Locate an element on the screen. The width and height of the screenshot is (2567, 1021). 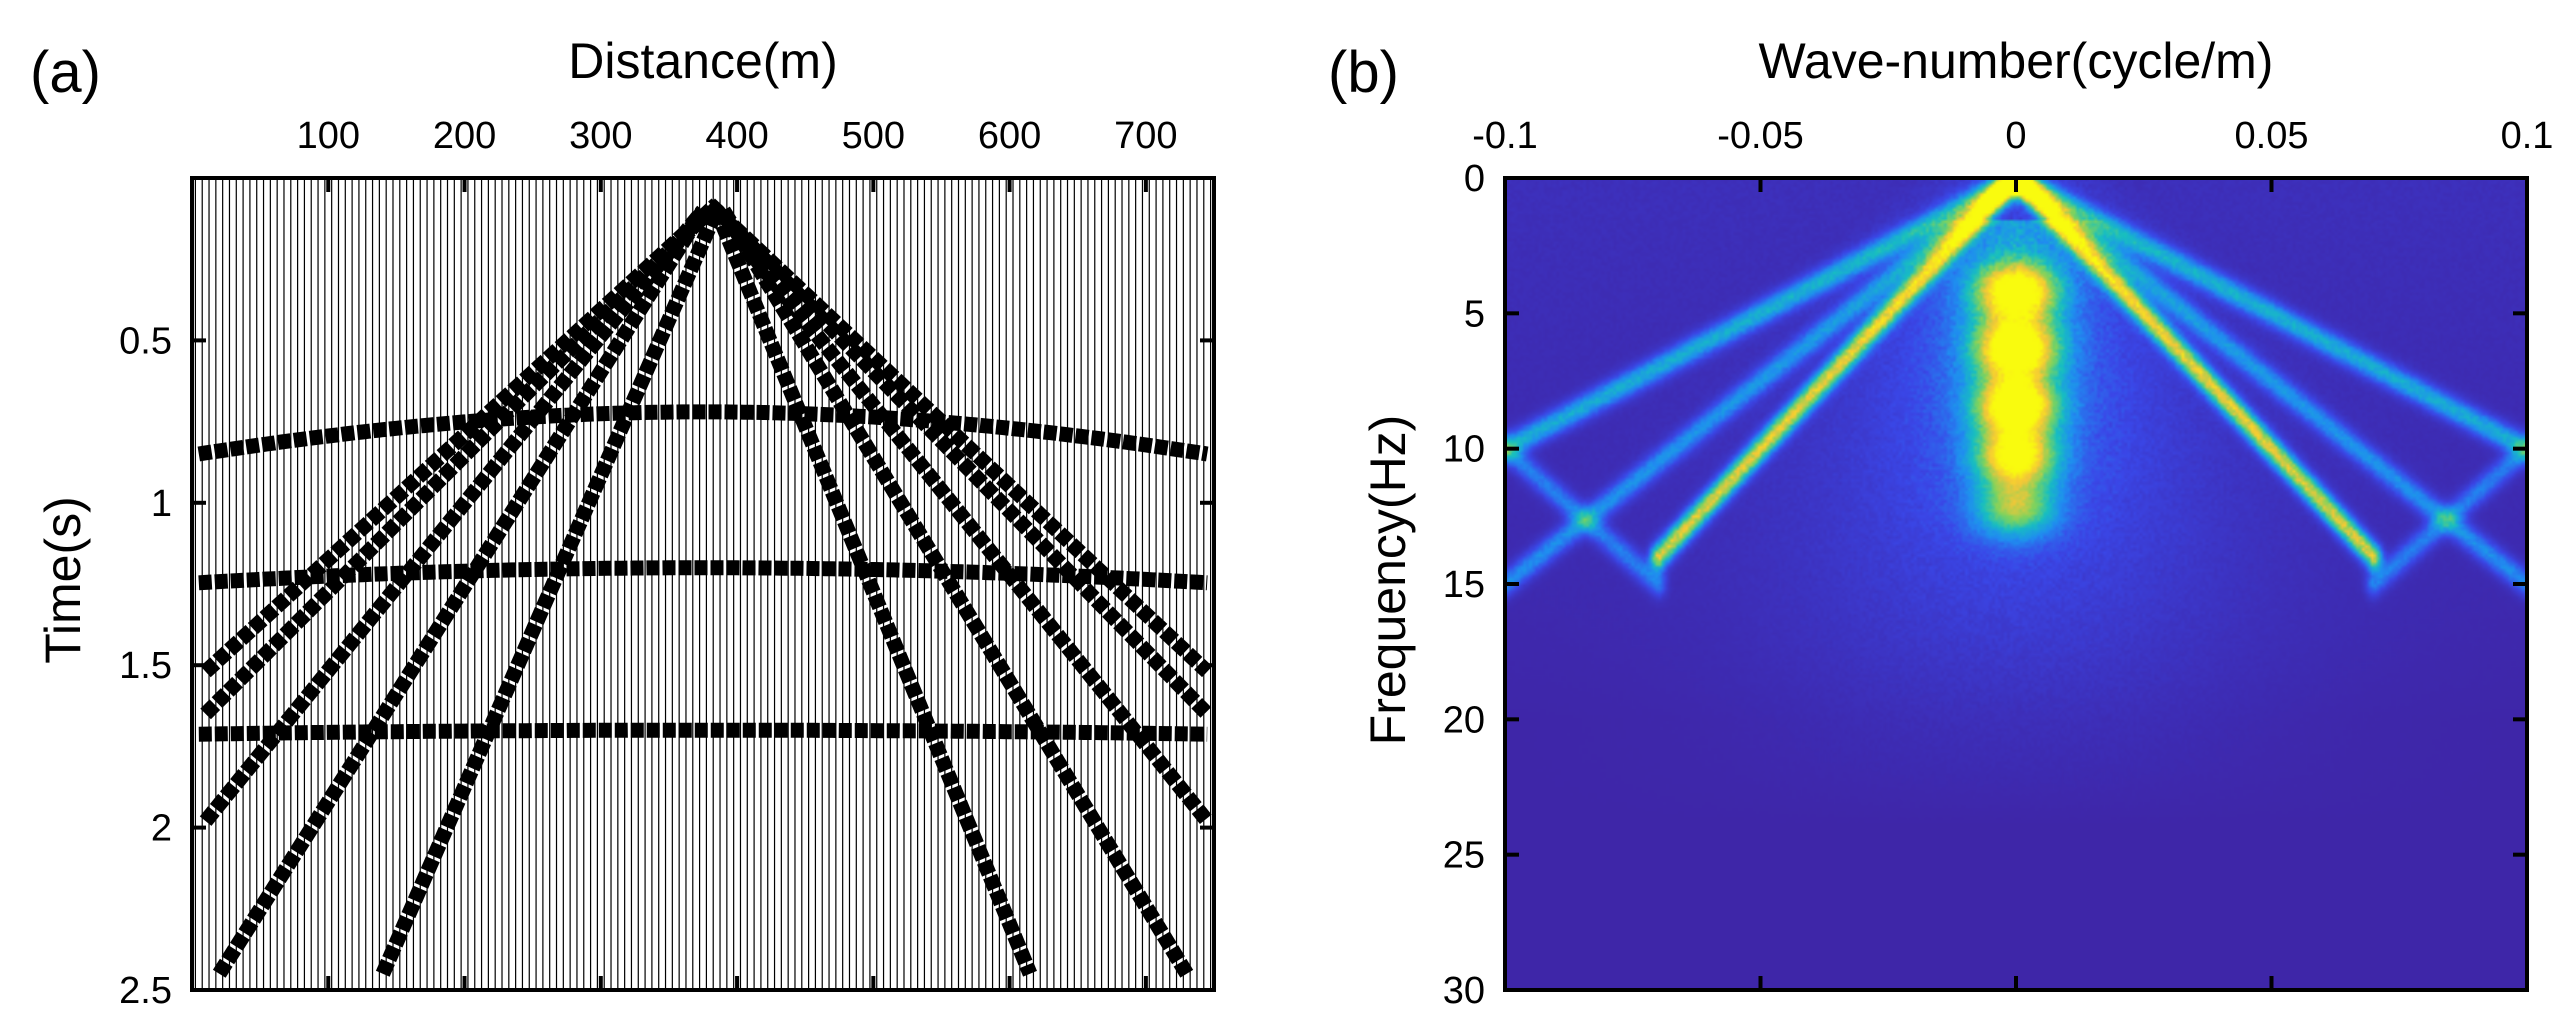
y-tick-label: 1 is located at coordinates (161, 504).